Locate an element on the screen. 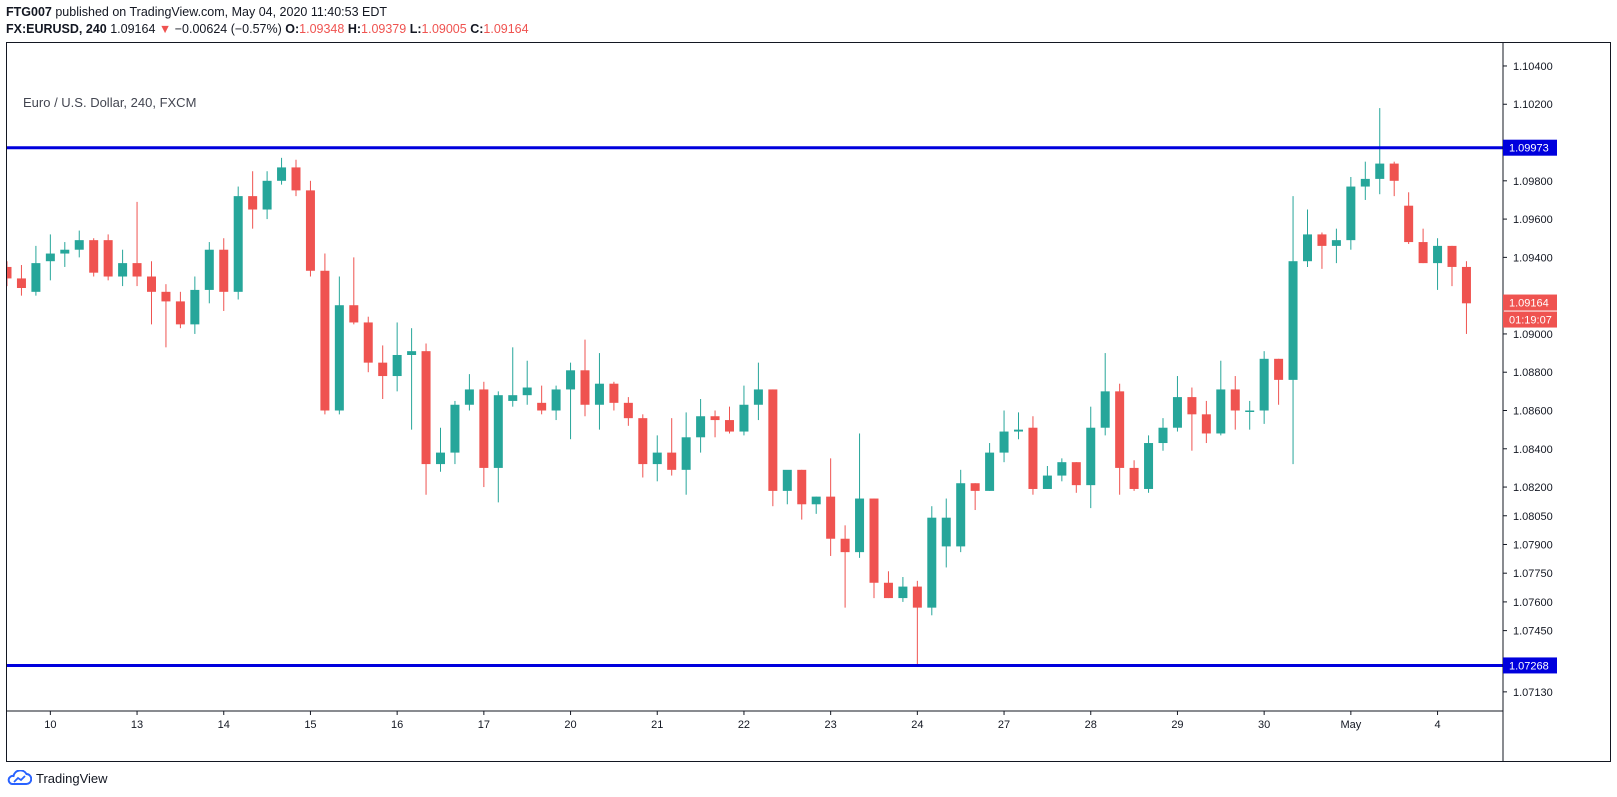  last-price: 1.09164 is located at coordinates (133, 29).